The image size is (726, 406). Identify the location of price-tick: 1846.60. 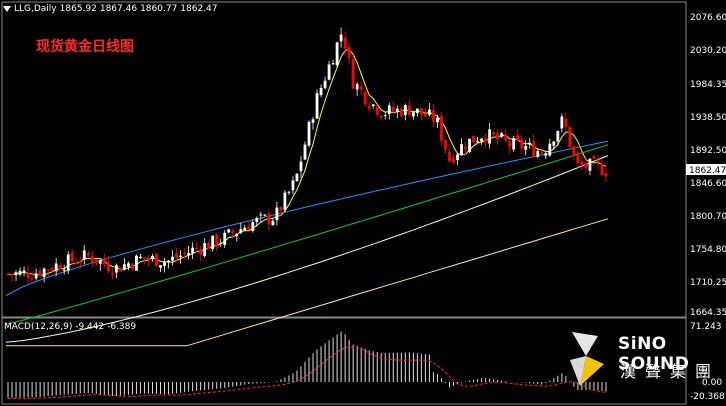
(708, 184).